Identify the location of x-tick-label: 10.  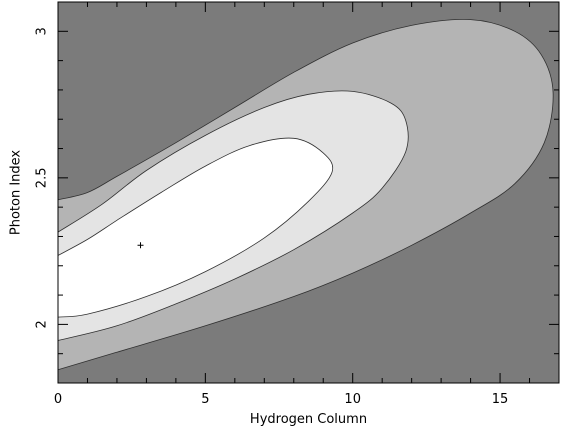
(352, 399).